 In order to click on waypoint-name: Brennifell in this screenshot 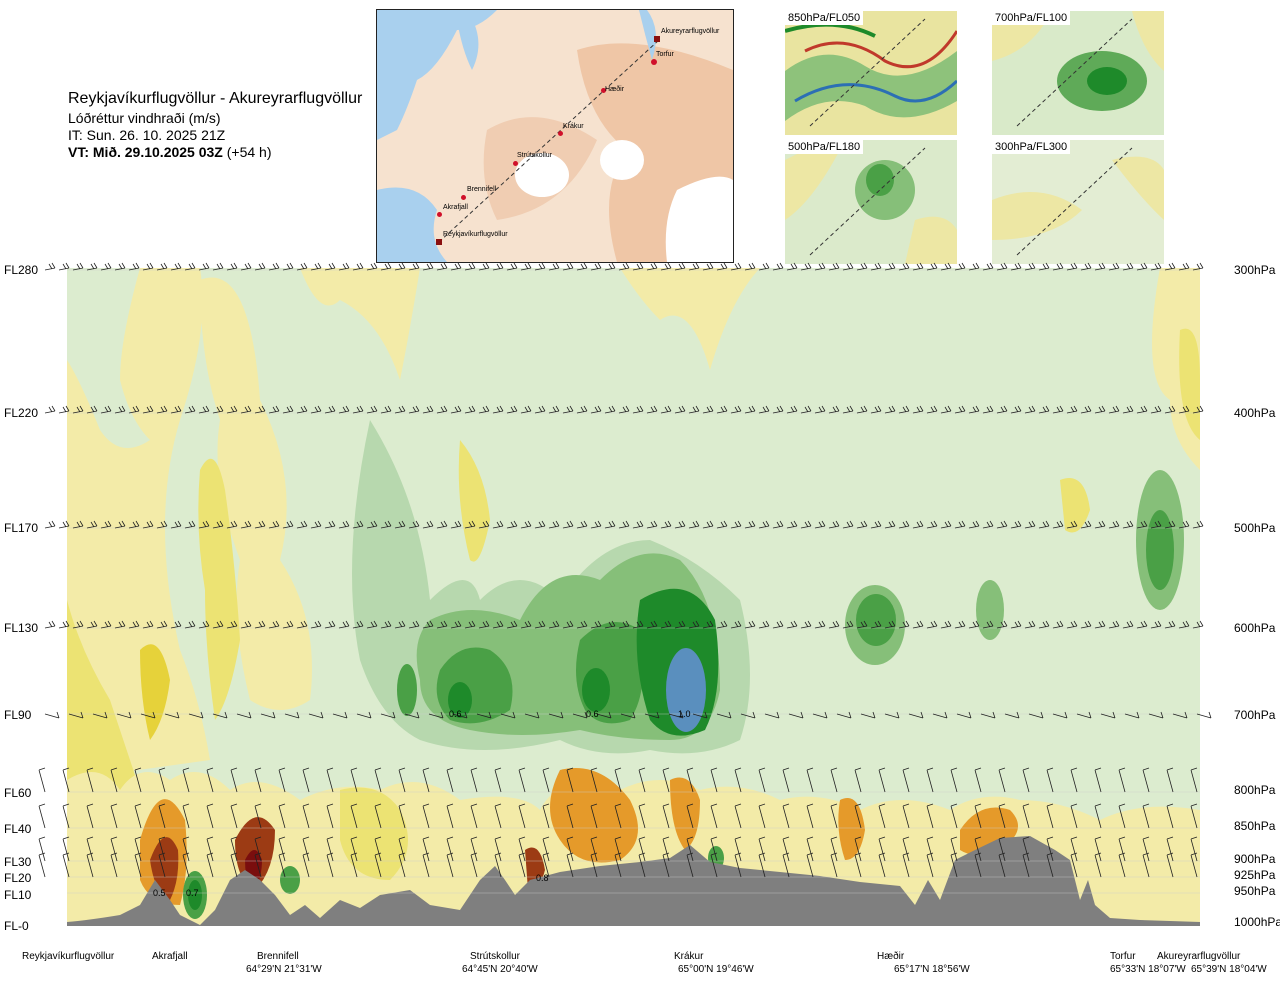, I will do `click(278, 956)`.